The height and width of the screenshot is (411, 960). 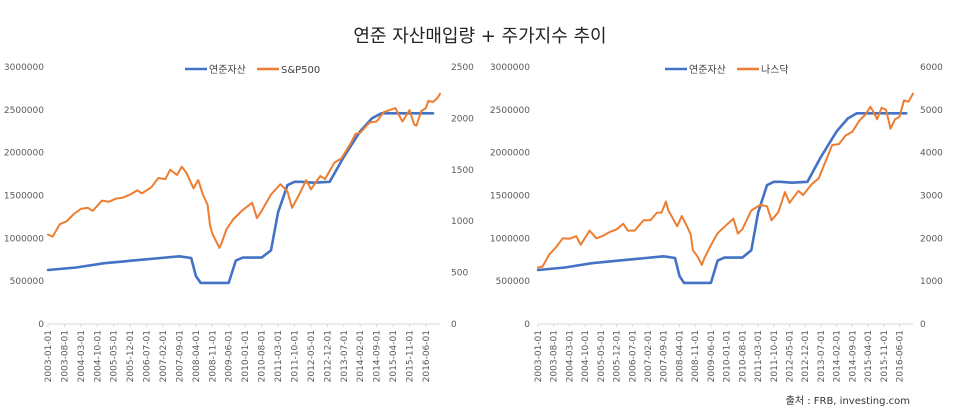 I want to click on y-right-tick-label: 6000, so click(x=931, y=68).